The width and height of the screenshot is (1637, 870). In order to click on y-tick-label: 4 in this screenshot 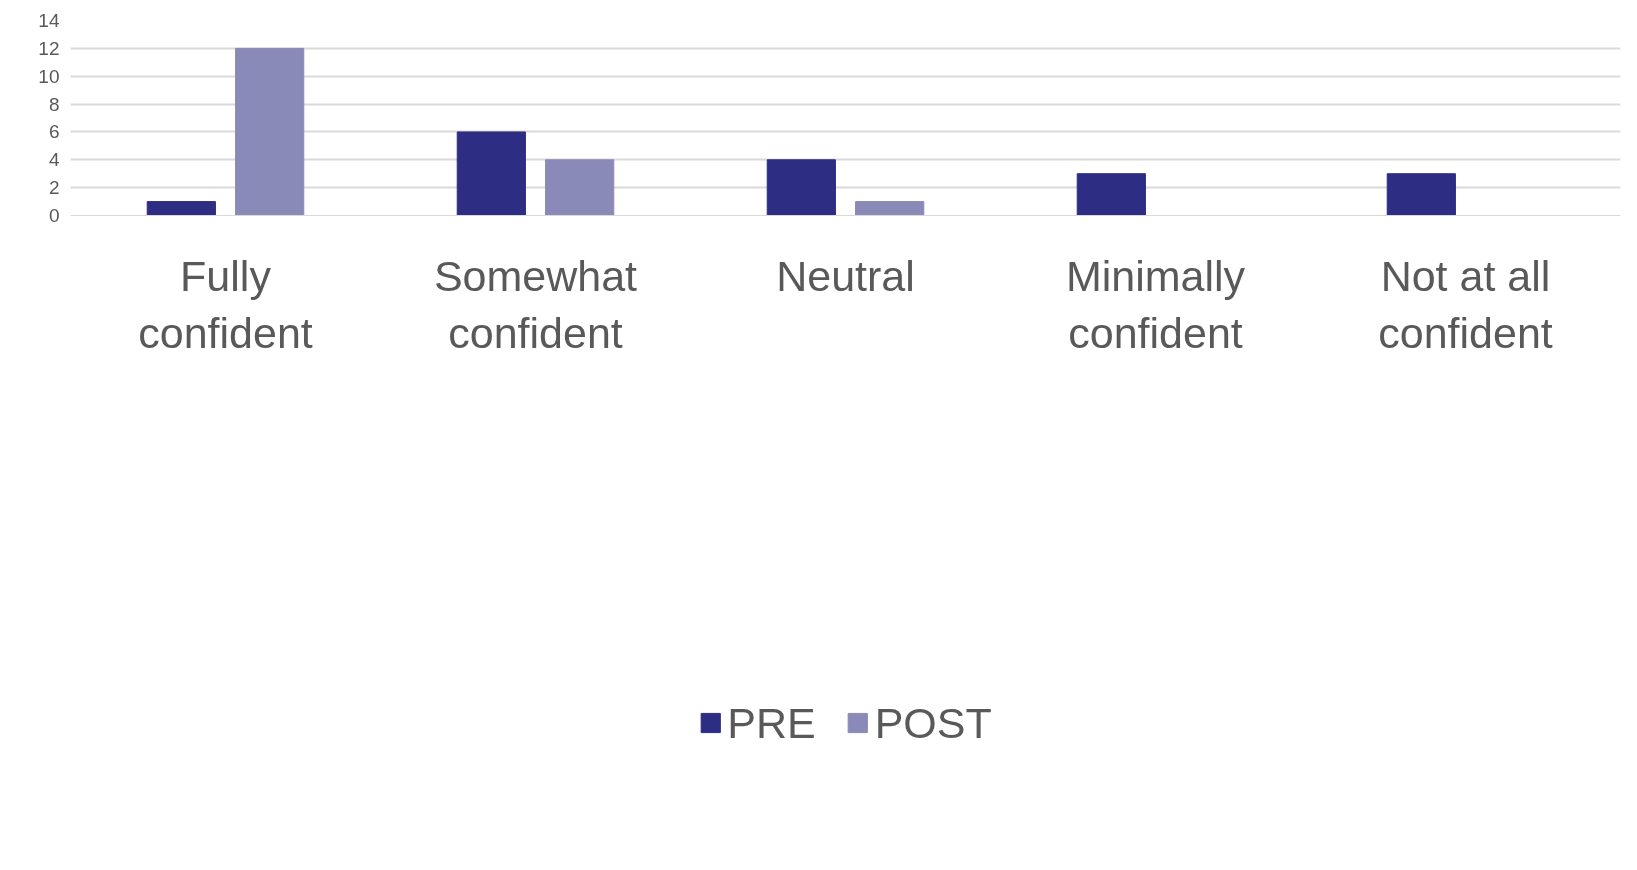, I will do `click(54, 160)`.